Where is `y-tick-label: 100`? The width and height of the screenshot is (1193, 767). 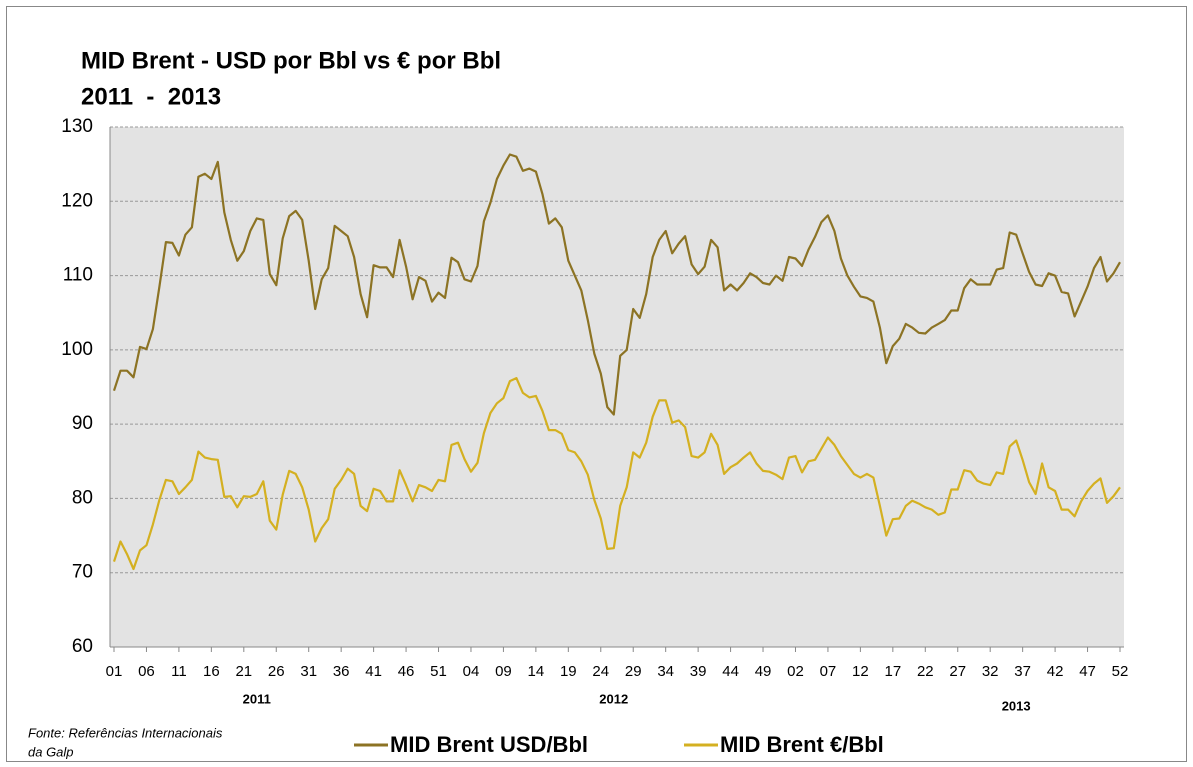 y-tick-label: 100 is located at coordinates (77, 349).